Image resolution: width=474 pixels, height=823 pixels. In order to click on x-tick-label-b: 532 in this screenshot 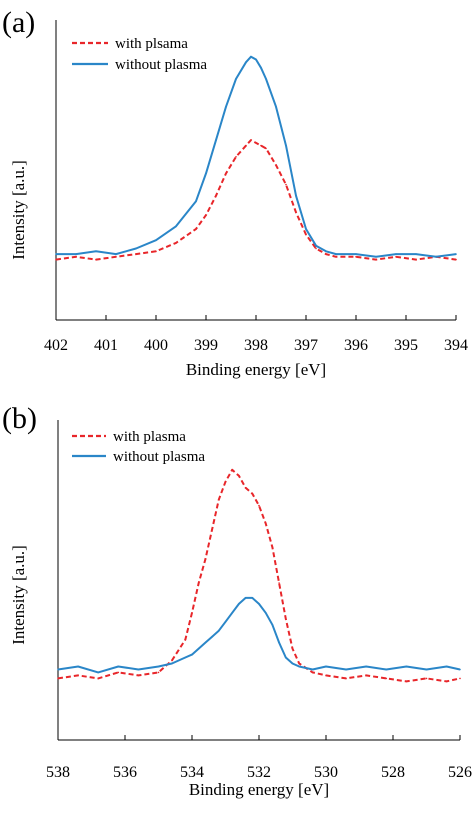, I will do `click(259, 772)`.